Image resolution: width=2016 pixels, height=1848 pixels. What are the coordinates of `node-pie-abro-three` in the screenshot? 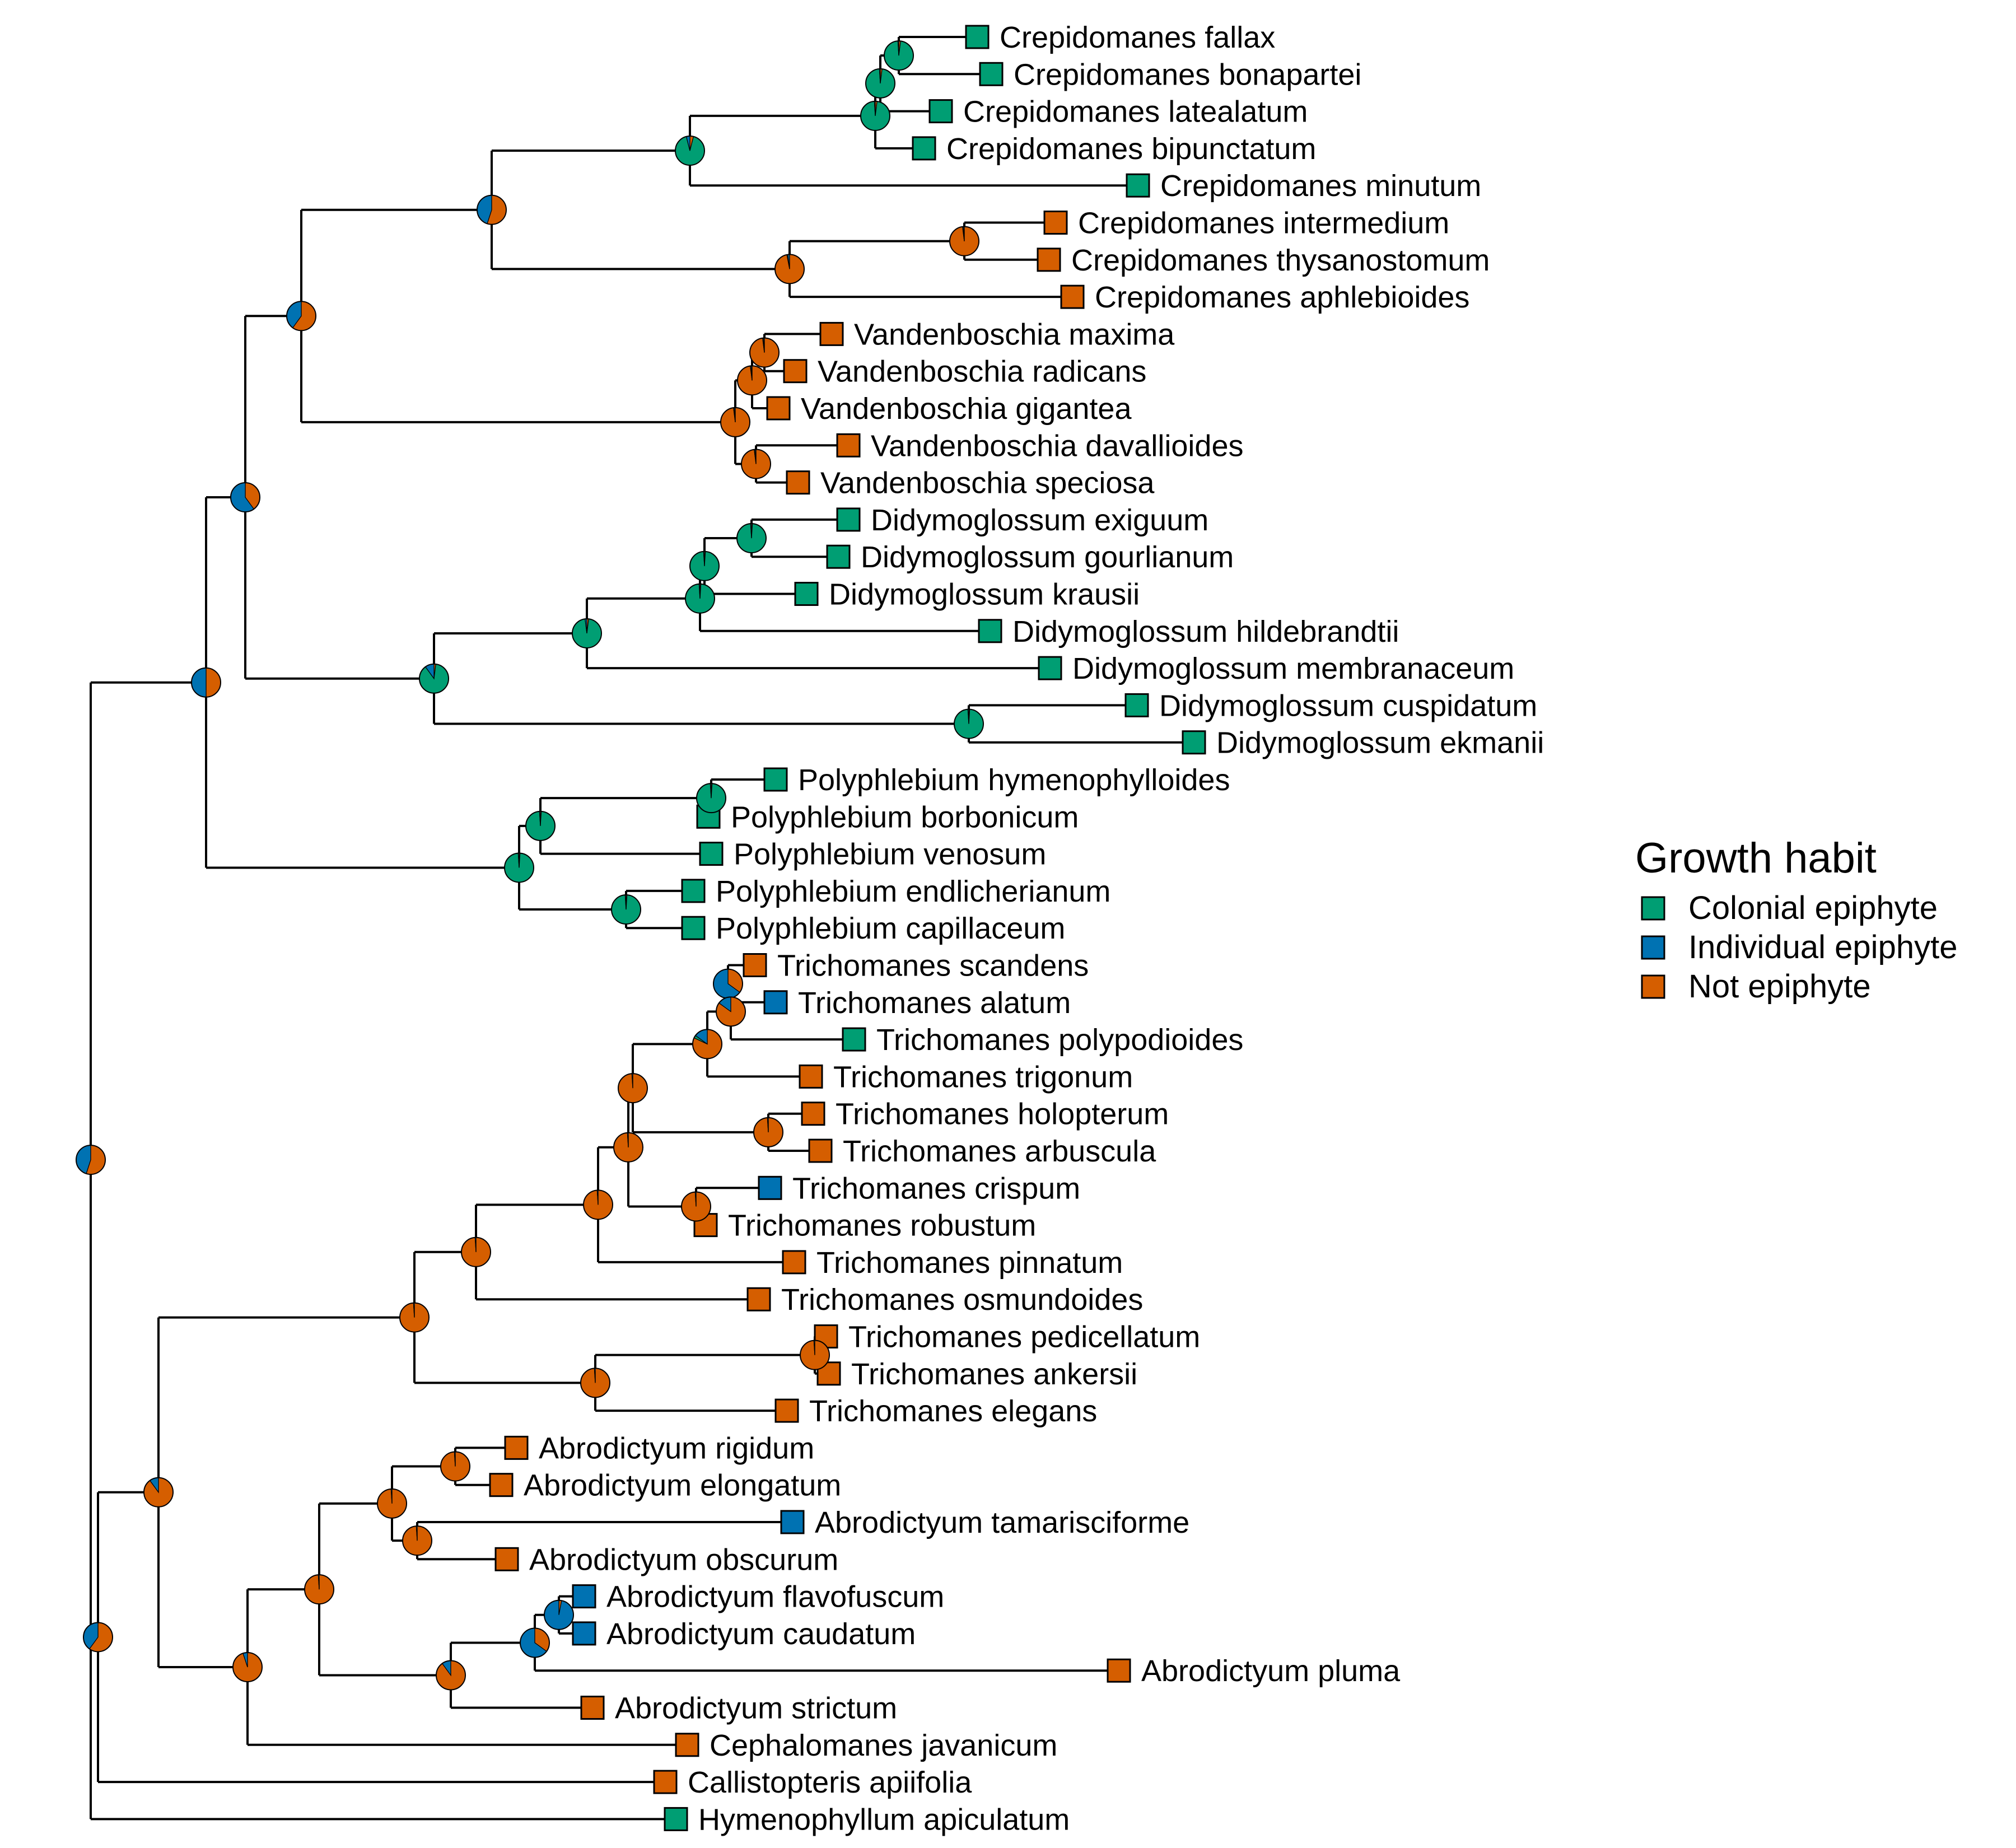 It's located at (535, 1643).